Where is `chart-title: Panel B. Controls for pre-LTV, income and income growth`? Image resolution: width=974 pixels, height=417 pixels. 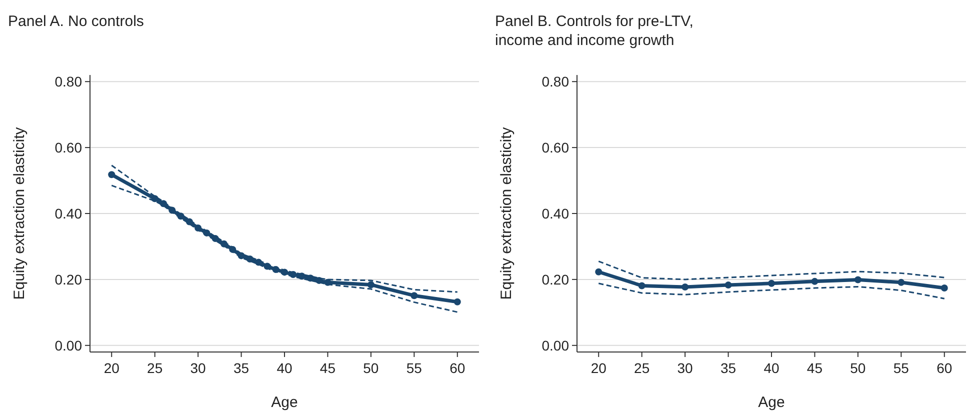
chart-title: Panel B. Controls for pre-LTV, income and income growth is located at coordinates (594, 31).